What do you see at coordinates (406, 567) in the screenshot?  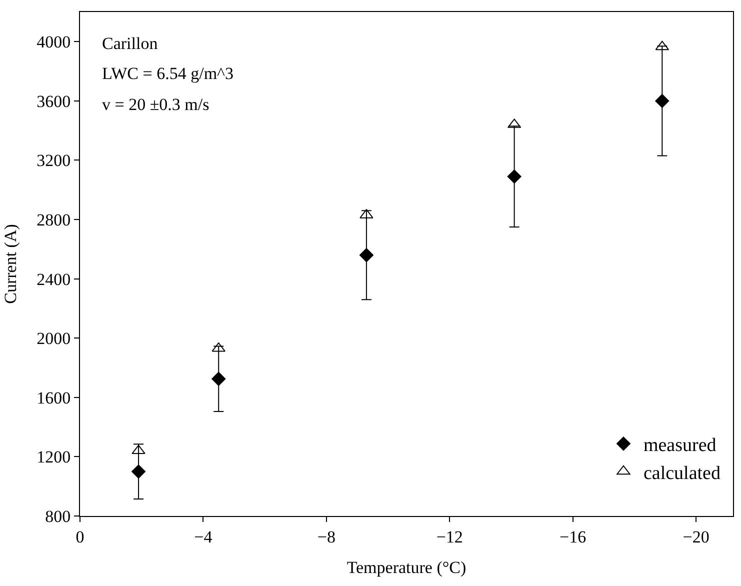 I see `x-axis-title: Temperature (°C)` at bounding box center [406, 567].